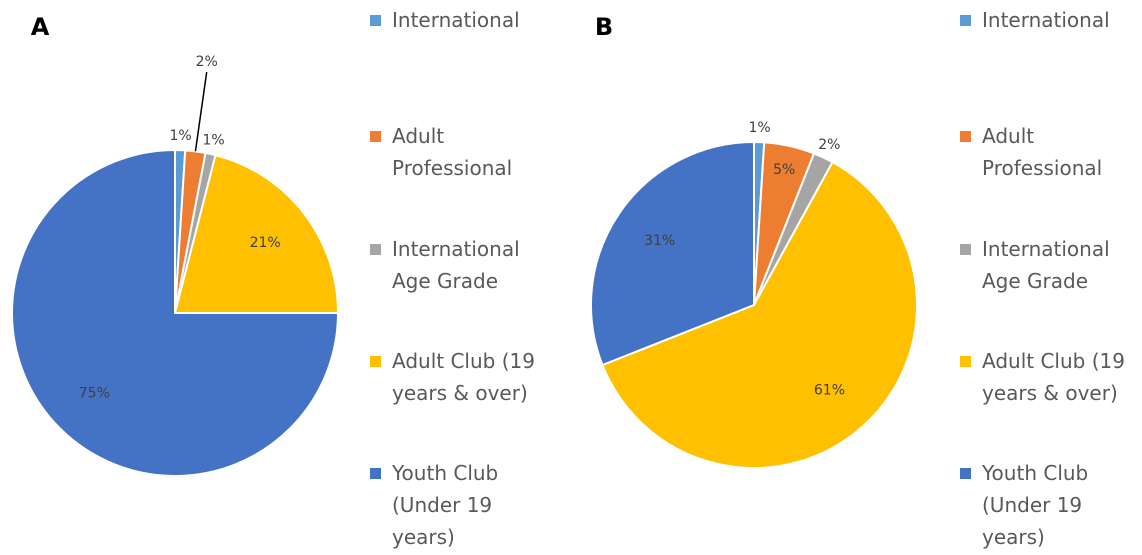  Describe the element at coordinates (604, 27) in the screenshot. I see `panel-label: B` at that location.